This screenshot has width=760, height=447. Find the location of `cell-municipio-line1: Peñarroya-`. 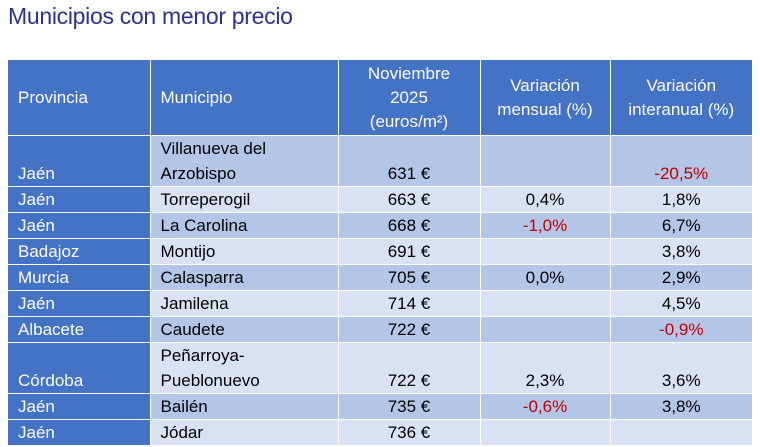

cell-municipio-line1: Peñarroya- is located at coordinates (202, 355).